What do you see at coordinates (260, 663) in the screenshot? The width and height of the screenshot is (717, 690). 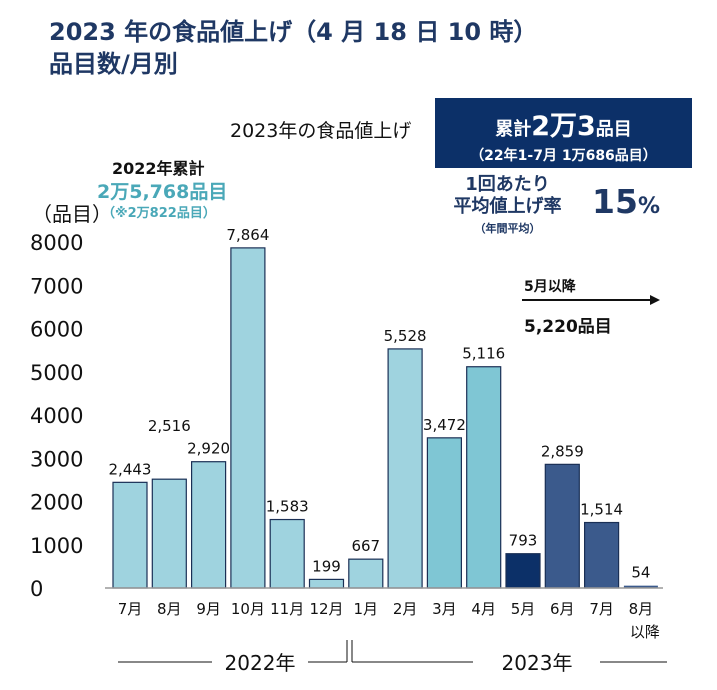 I see `group-label-2022: 2022年` at bounding box center [260, 663].